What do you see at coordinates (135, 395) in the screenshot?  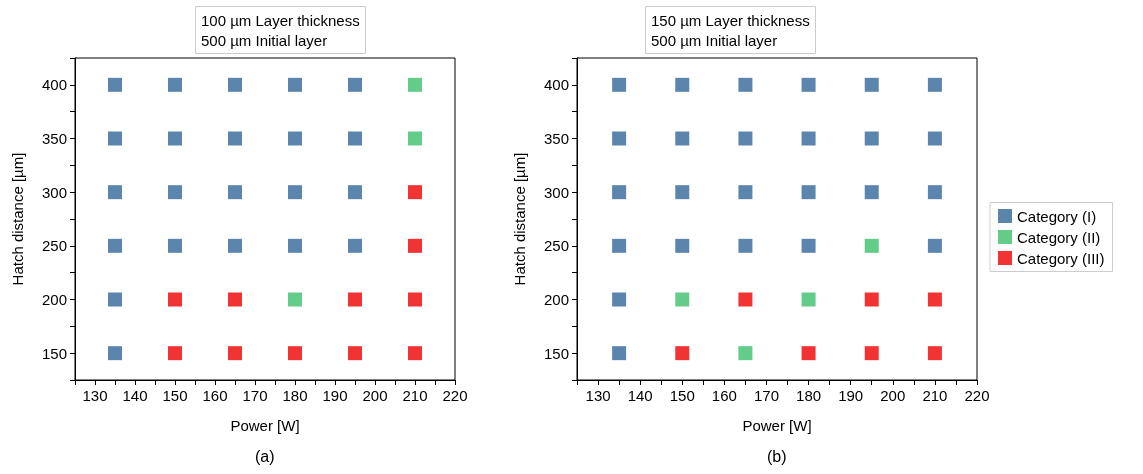 I see `x-tick-label: 140` at bounding box center [135, 395].